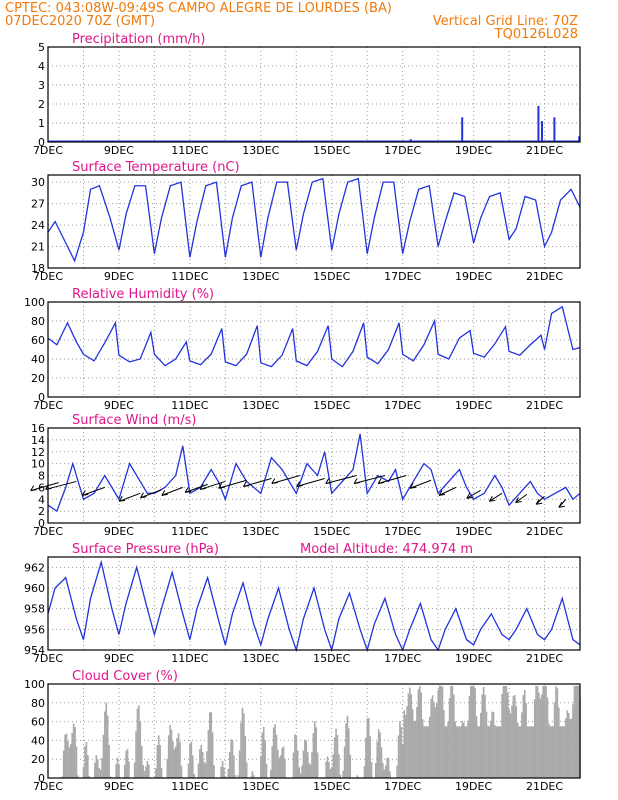 The height and width of the screenshot is (800, 618). What do you see at coordinates (285, 479) in the screenshot?
I see `wind-arrow` at bounding box center [285, 479].